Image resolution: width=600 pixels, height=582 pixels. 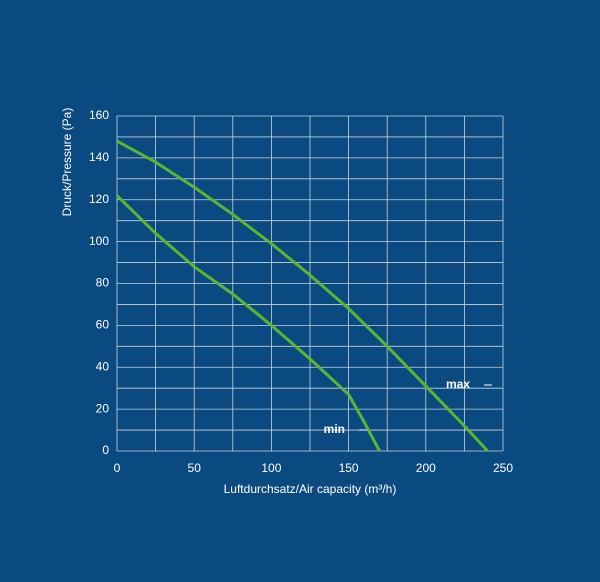 What do you see at coordinates (103, 283) in the screenshot?
I see `y-tick-label: 80` at bounding box center [103, 283].